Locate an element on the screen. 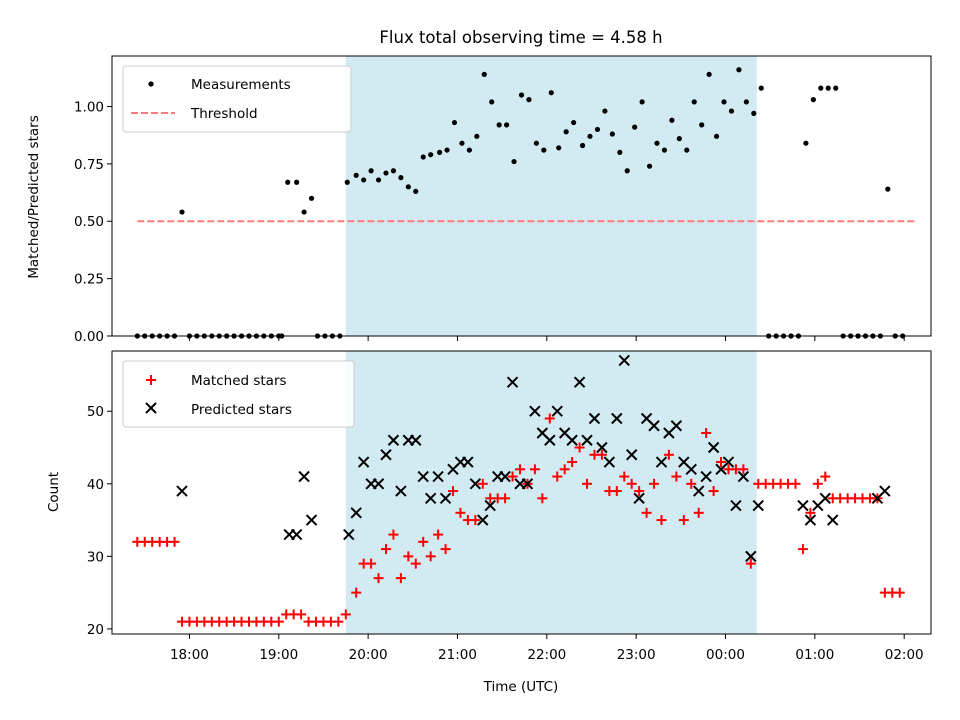 Image resolution: width=960 pixels, height=720 pixels. legend-predicted-marker is located at coordinates (151, 408).